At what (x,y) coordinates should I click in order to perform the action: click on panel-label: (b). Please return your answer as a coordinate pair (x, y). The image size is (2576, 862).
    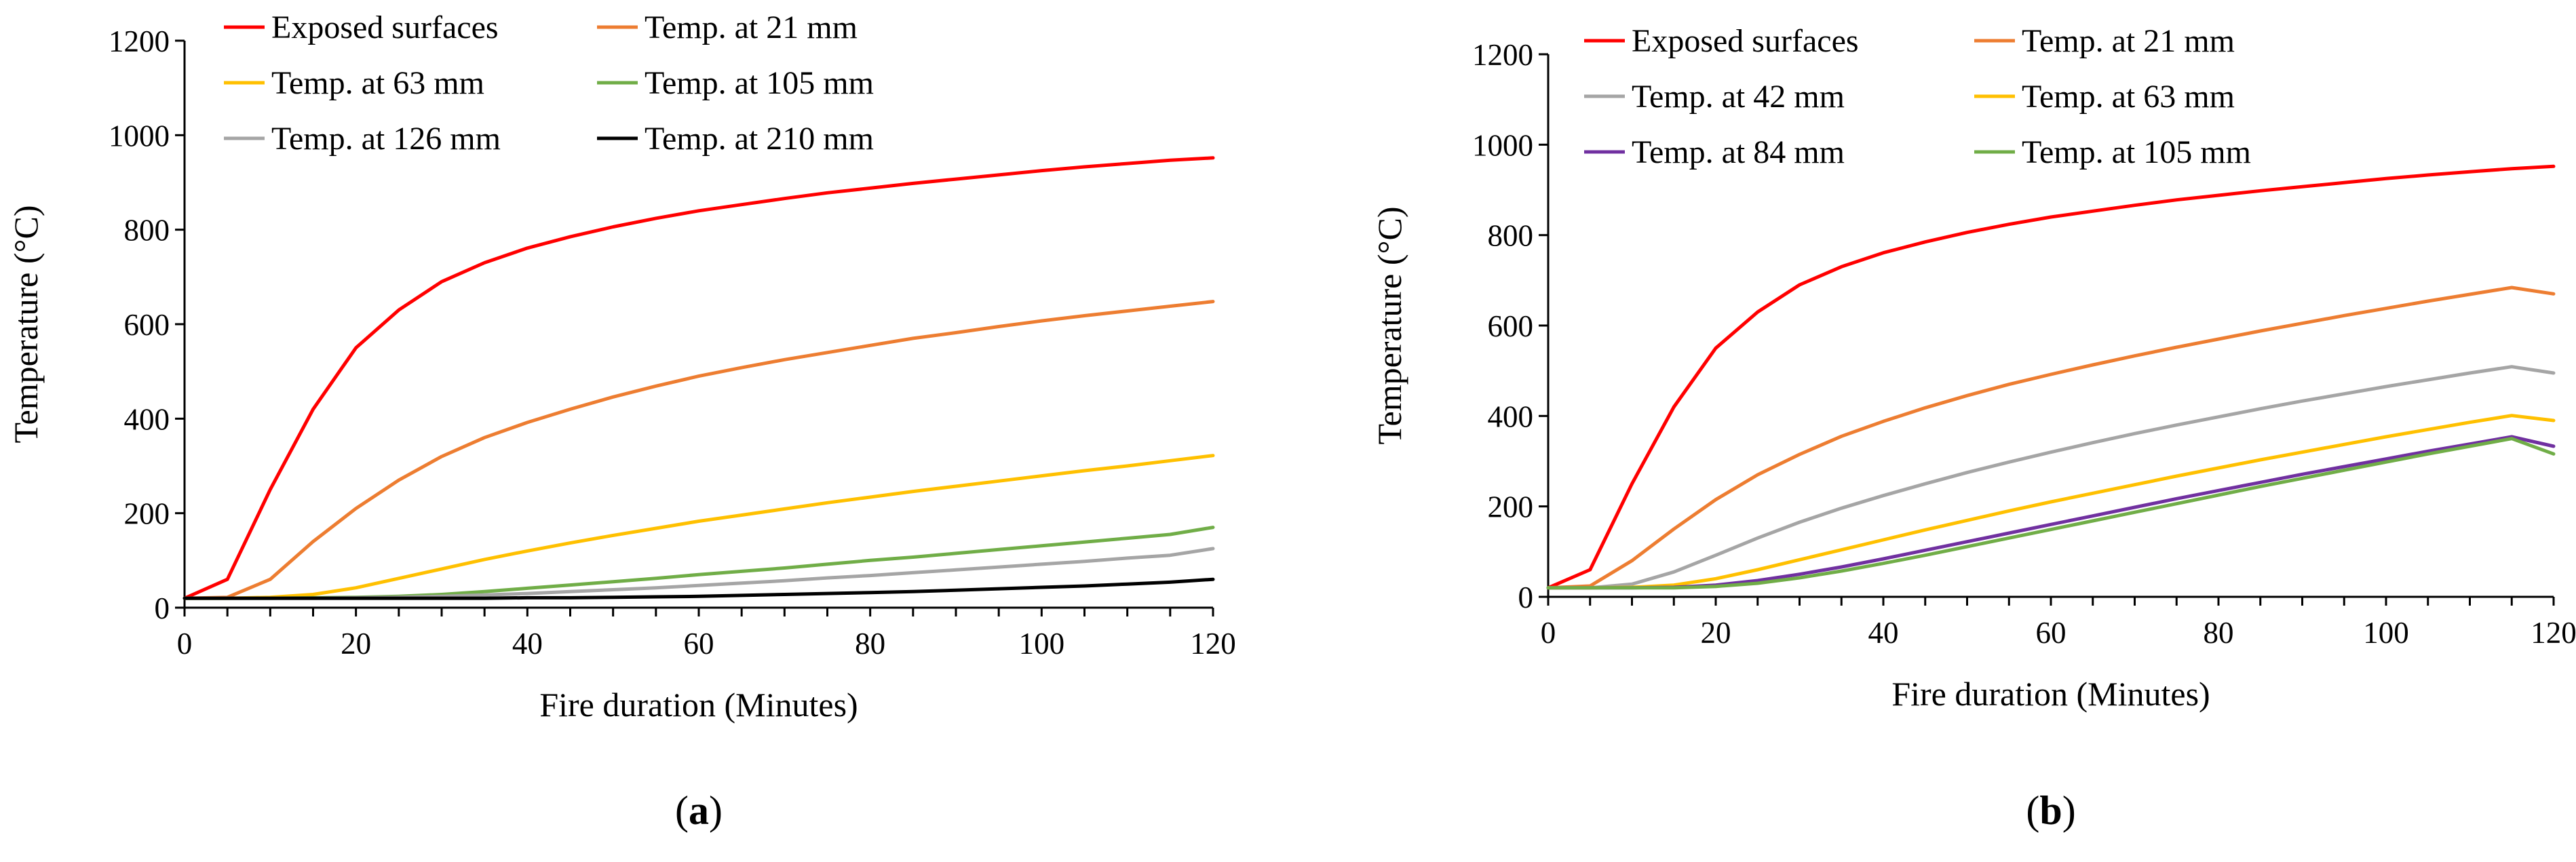
    Looking at the image, I should click on (2050, 810).